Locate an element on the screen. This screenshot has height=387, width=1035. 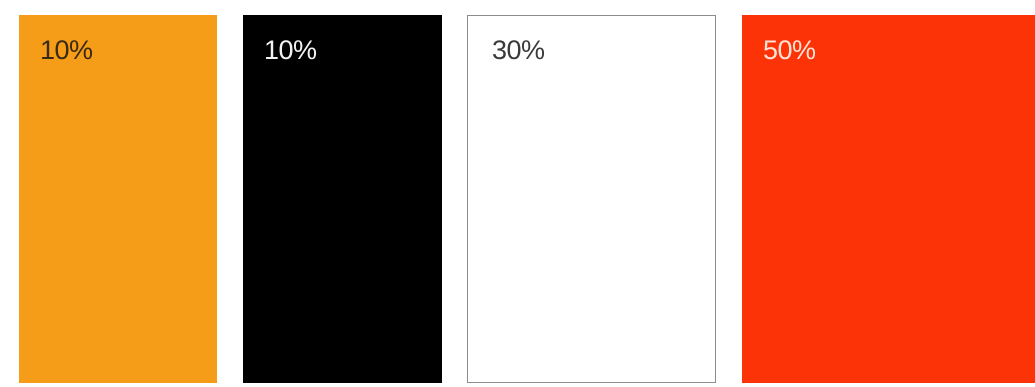
swatch-percentage-label: 50% is located at coordinates (789, 50).